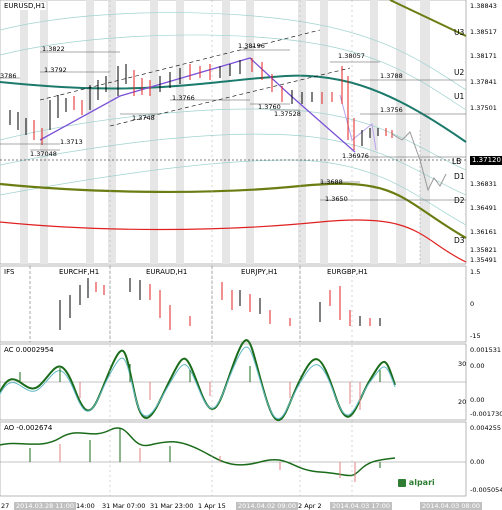  What do you see at coordinates (483, 32) in the screenshot?
I see `price-scale-label: 1.38517` at bounding box center [483, 32].